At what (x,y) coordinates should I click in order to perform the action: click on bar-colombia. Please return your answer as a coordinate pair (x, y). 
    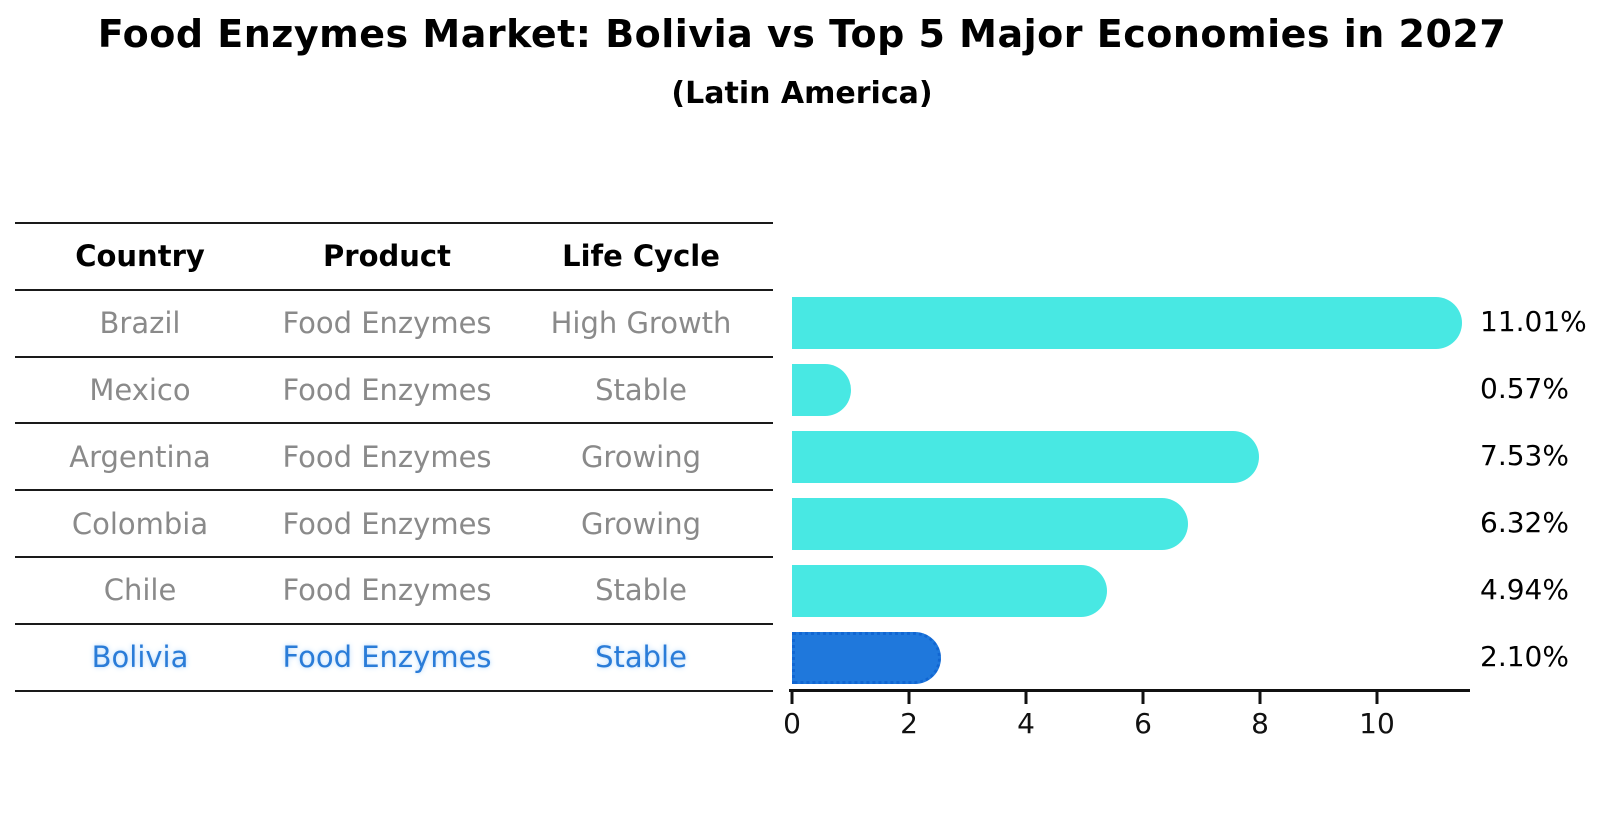
    Looking at the image, I should click on (990, 523).